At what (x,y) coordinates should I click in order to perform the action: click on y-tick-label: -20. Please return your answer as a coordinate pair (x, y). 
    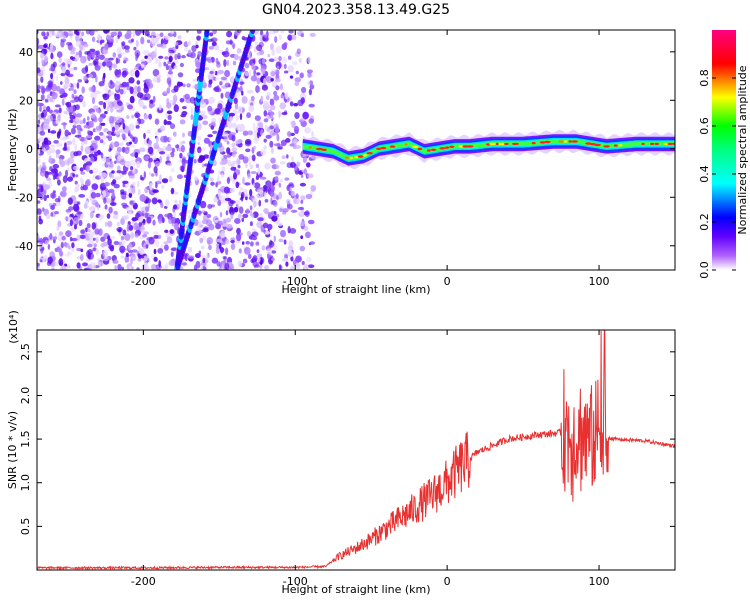
    Looking at the image, I should click on (24, 197).